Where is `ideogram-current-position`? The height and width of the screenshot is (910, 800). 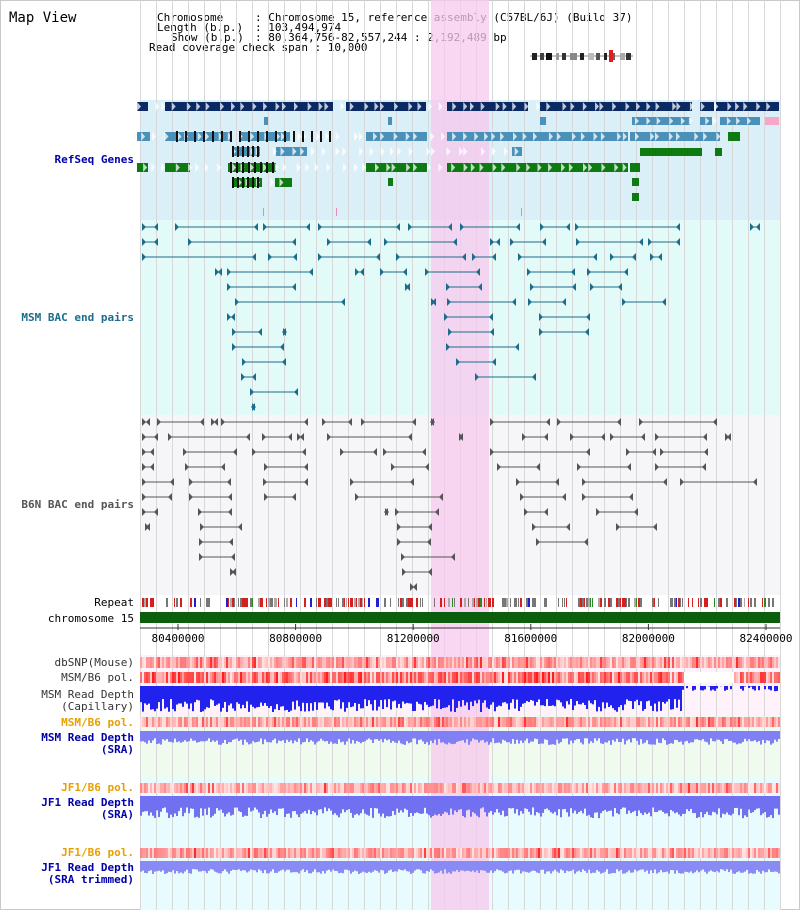
ideogram-current-position is located at coordinates (611, 56).